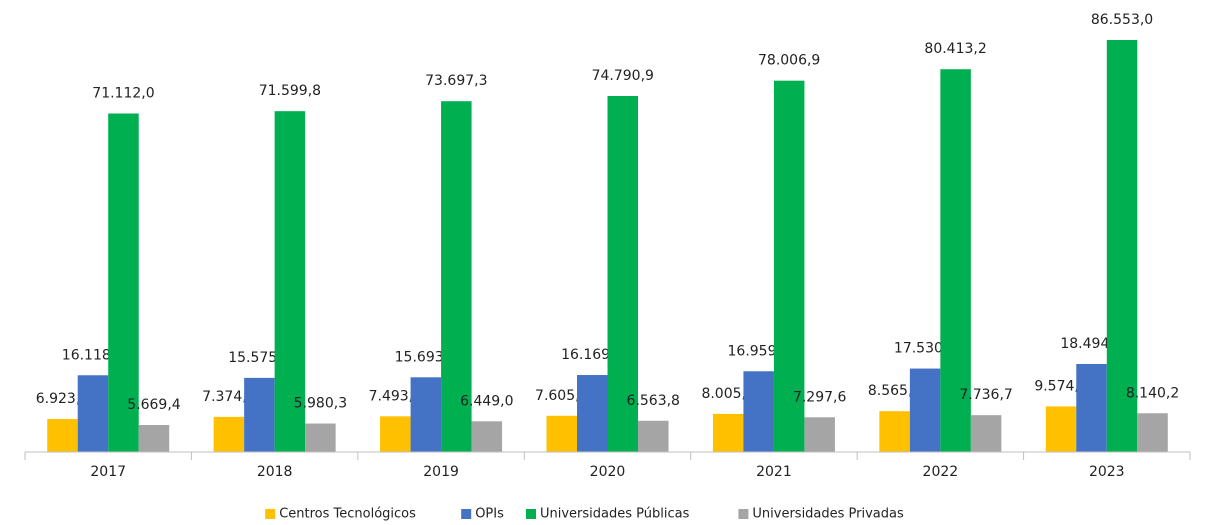 This screenshot has height=525, width=1206. What do you see at coordinates (955, 49) in the screenshot?
I see `data-label: 80.413,2` at bounding box center [955, 49].